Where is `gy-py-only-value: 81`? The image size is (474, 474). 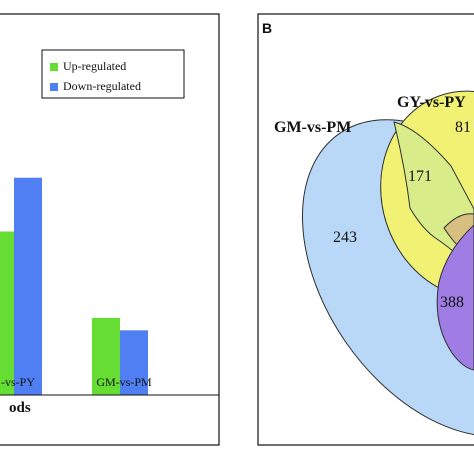
gy-py-only-value: 81 is located at coordinates (463, 127).